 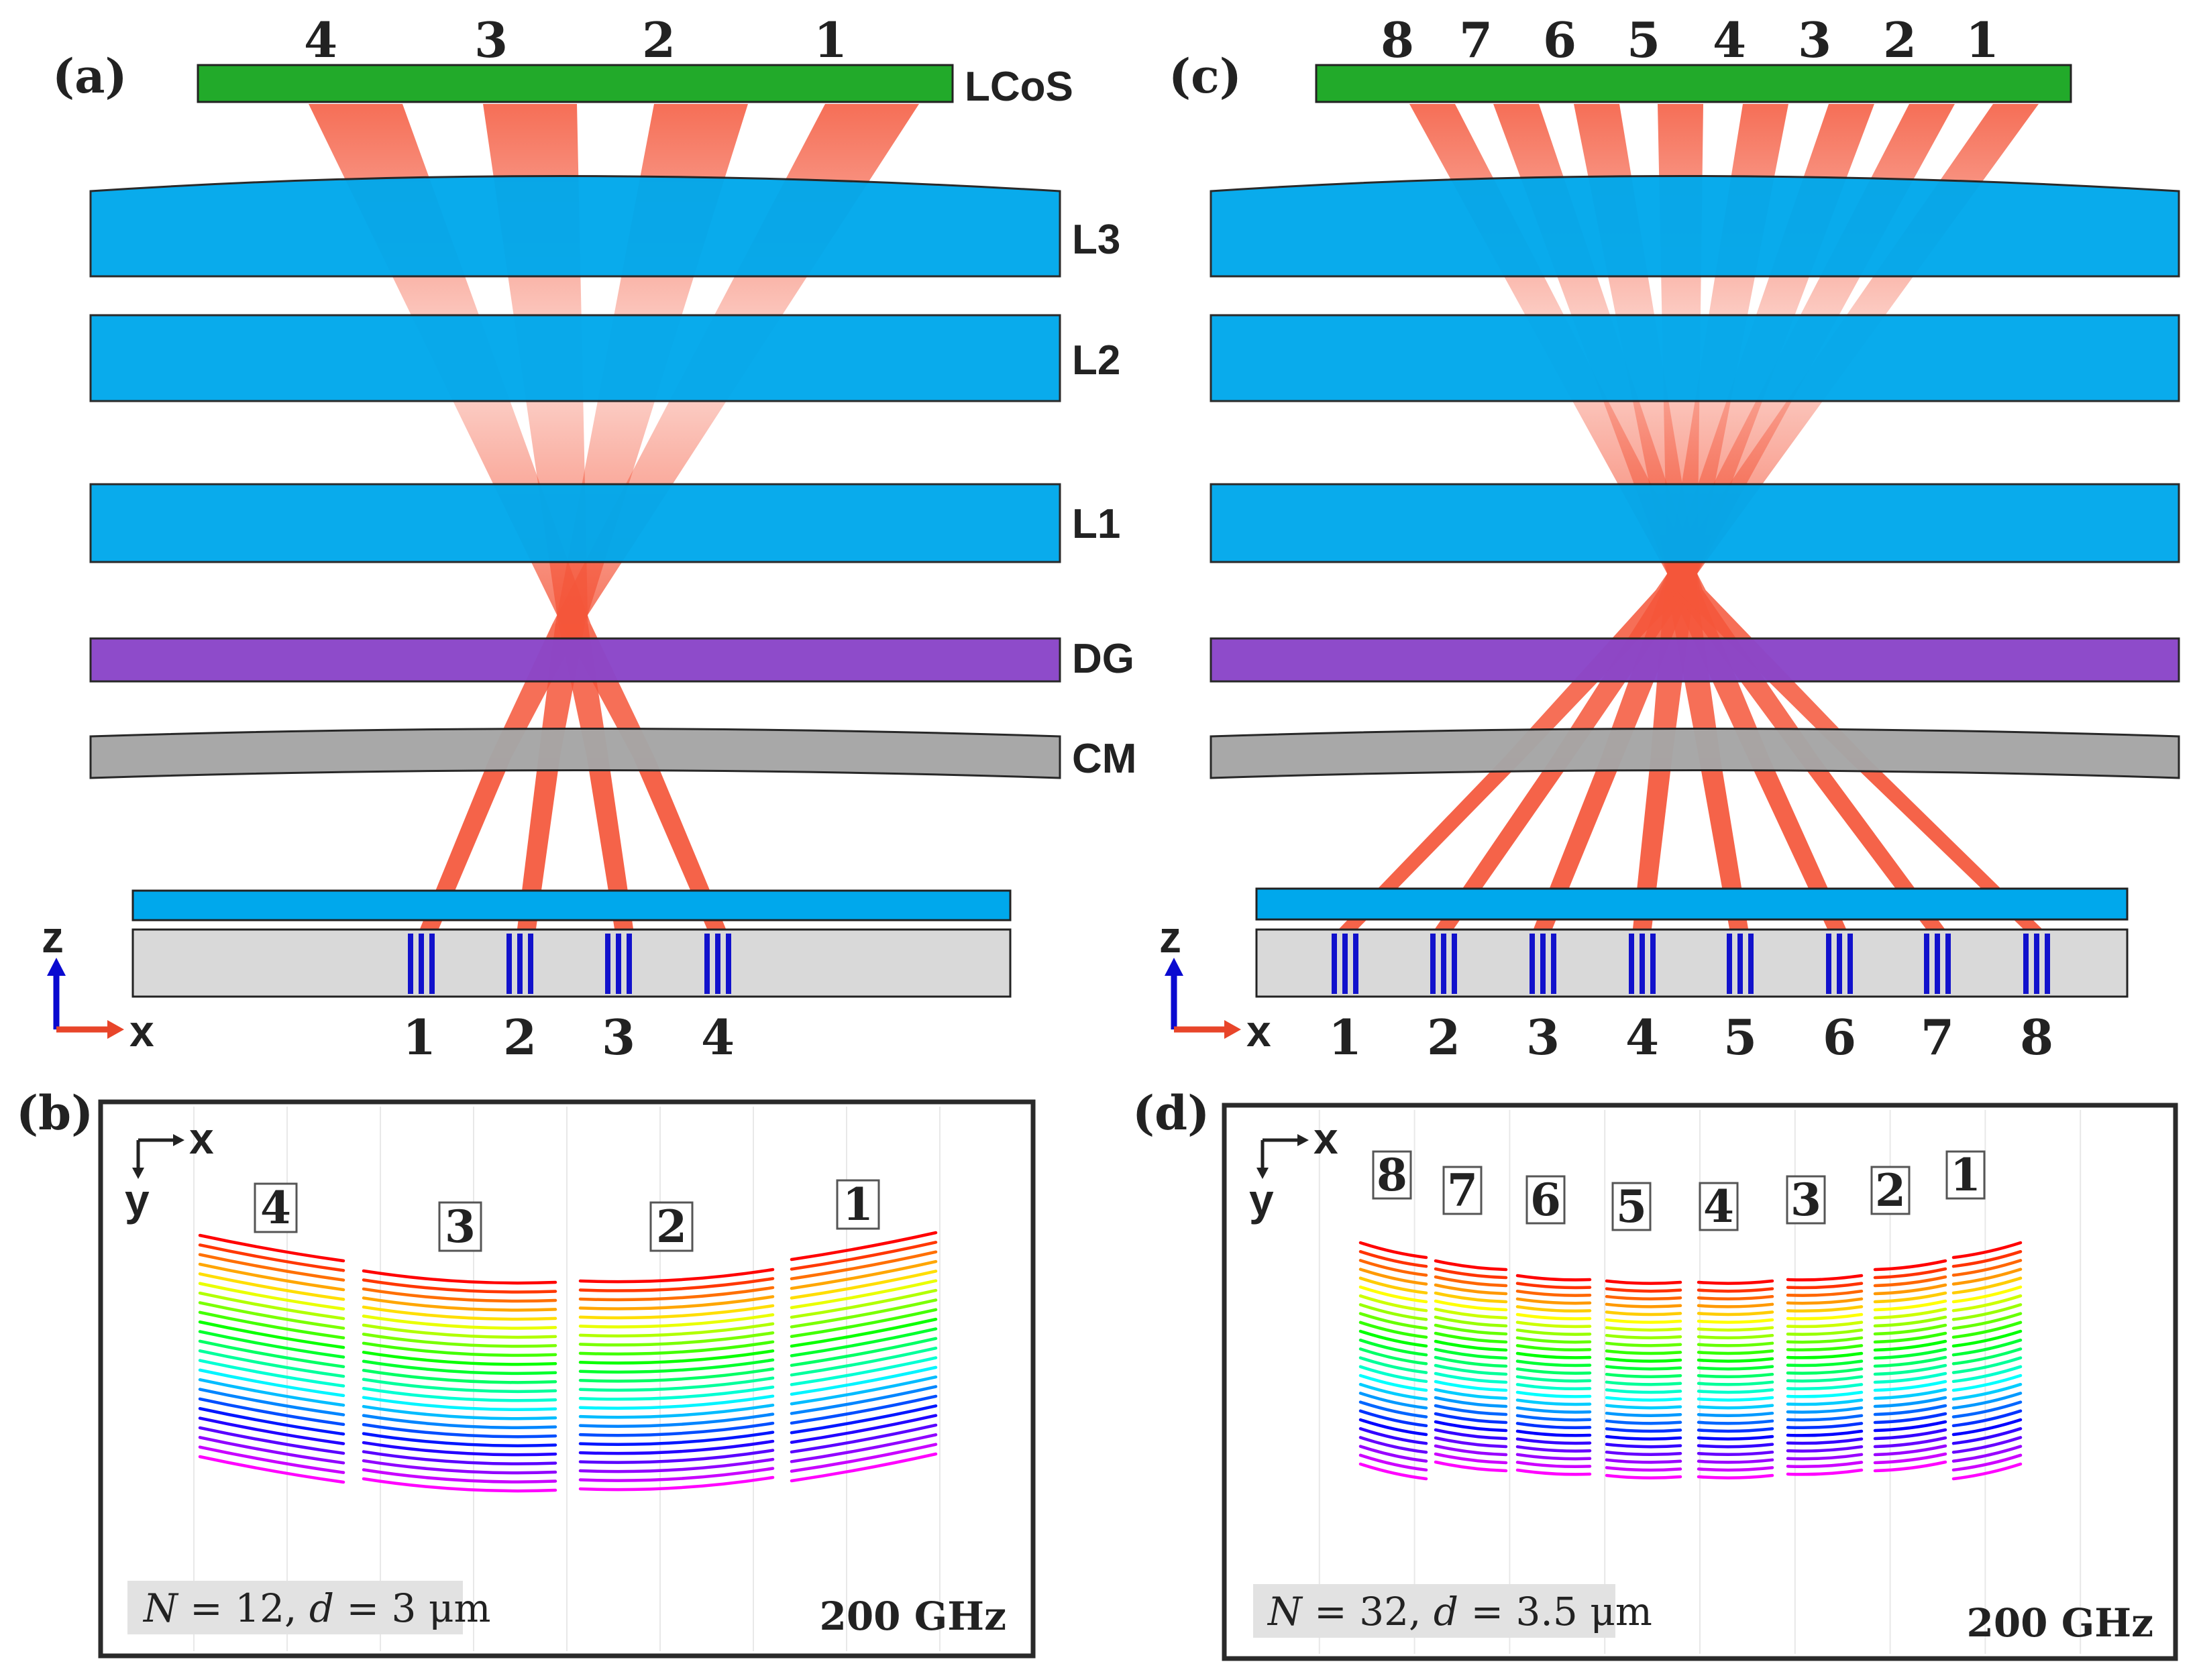 What do you see at coordinates (1982, 39) in the screenshot?
I see `top-num-c-1: 1` at bounding box center [1982, 39].